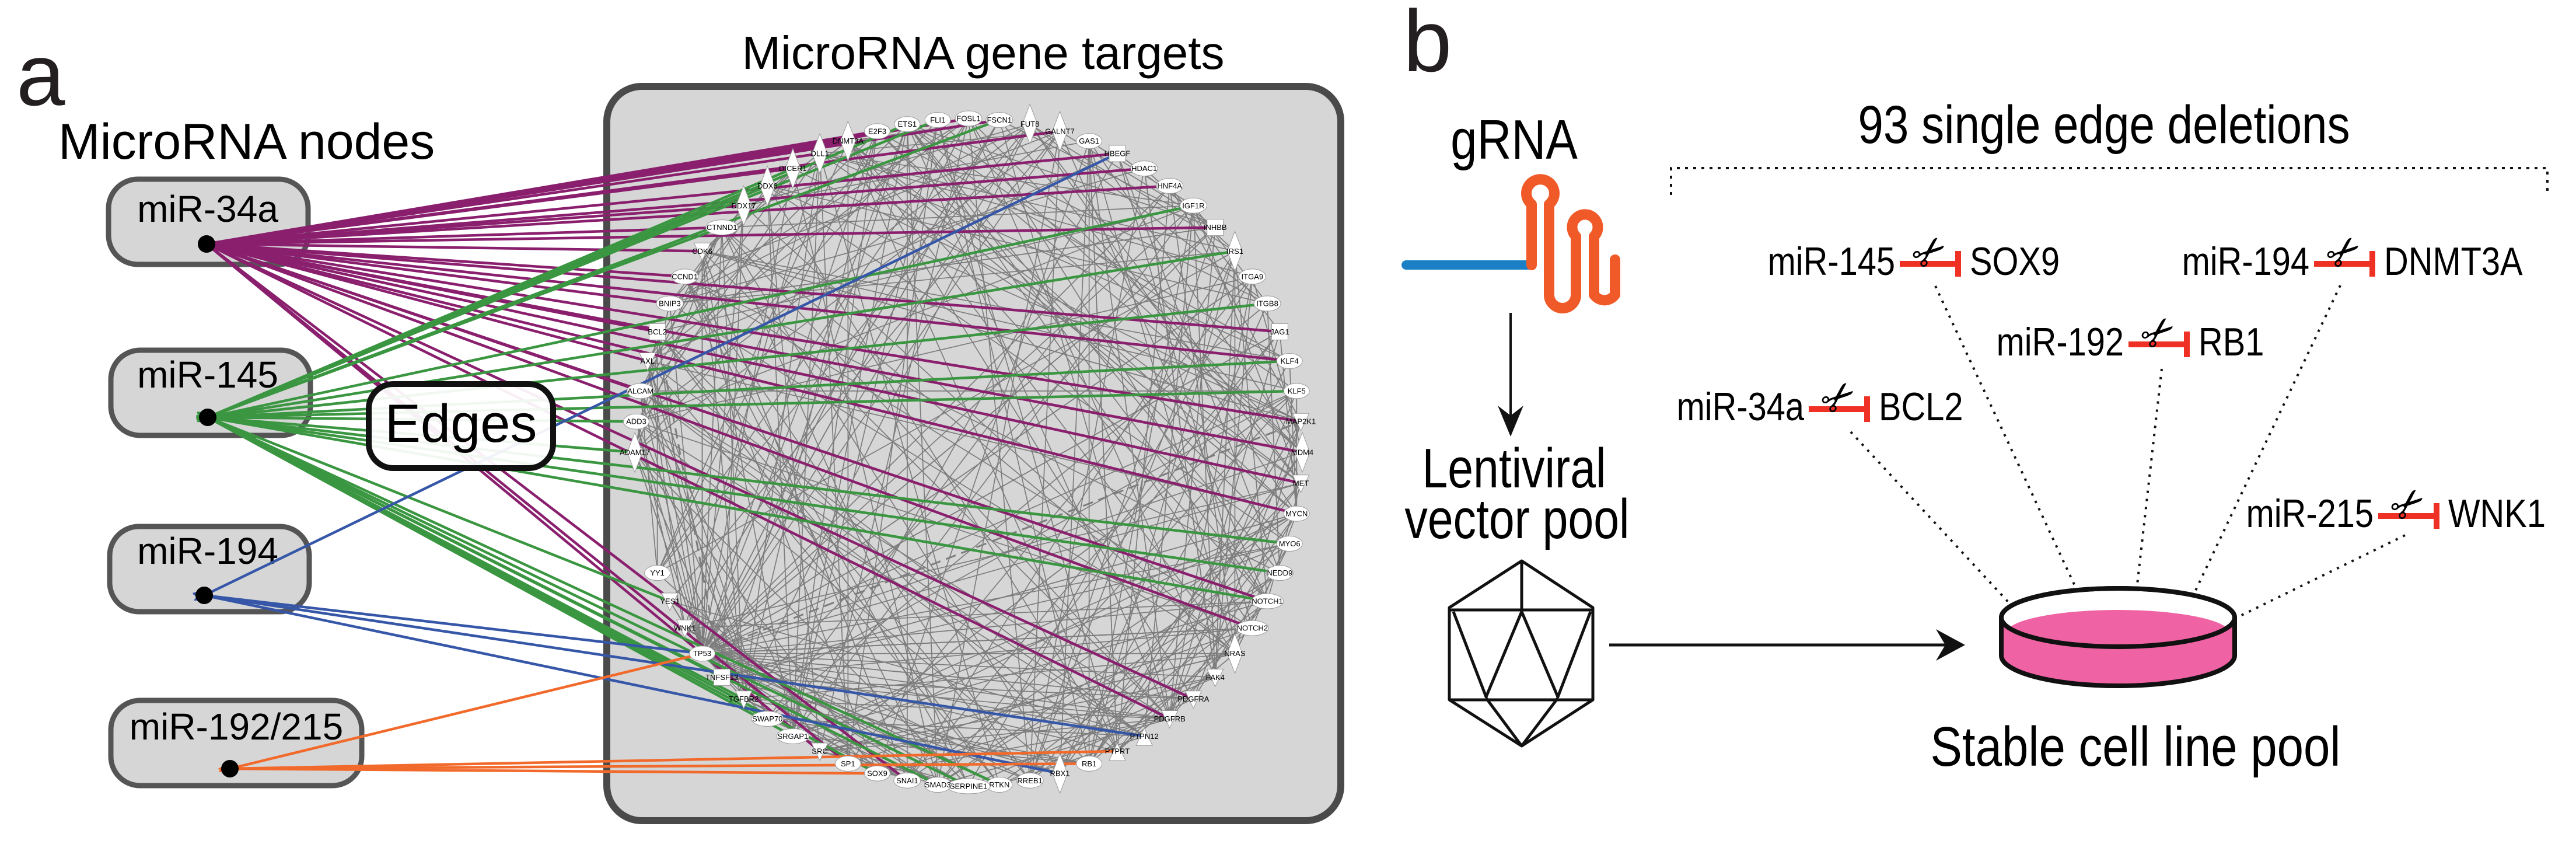 This screenshot has height=858, width=2576. What do you see at coordinates (1289, 544) in the screenshot?
I see `gene-node-myo6: MYO6` at bounding box center [1289, 544].